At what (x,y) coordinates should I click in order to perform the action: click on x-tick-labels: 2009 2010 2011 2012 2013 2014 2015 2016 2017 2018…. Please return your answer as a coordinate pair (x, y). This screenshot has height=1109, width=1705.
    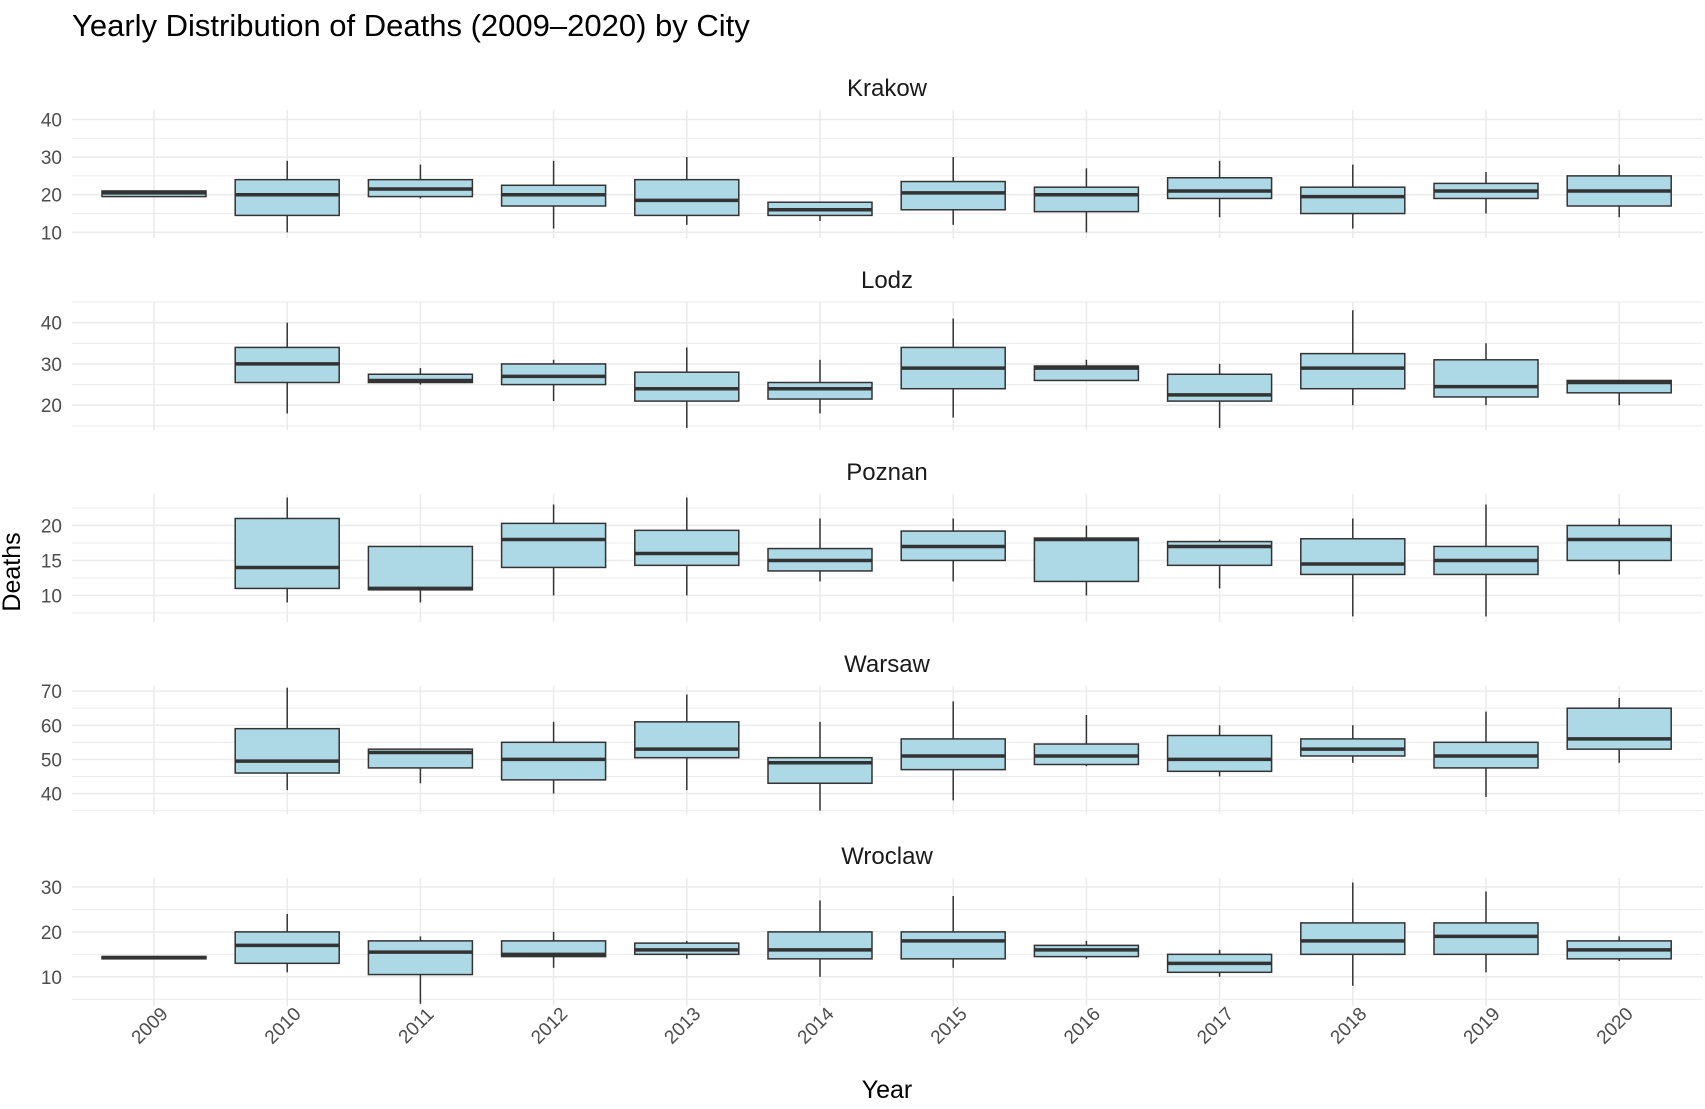
    Looking at the image, I should click on (883, 1025).